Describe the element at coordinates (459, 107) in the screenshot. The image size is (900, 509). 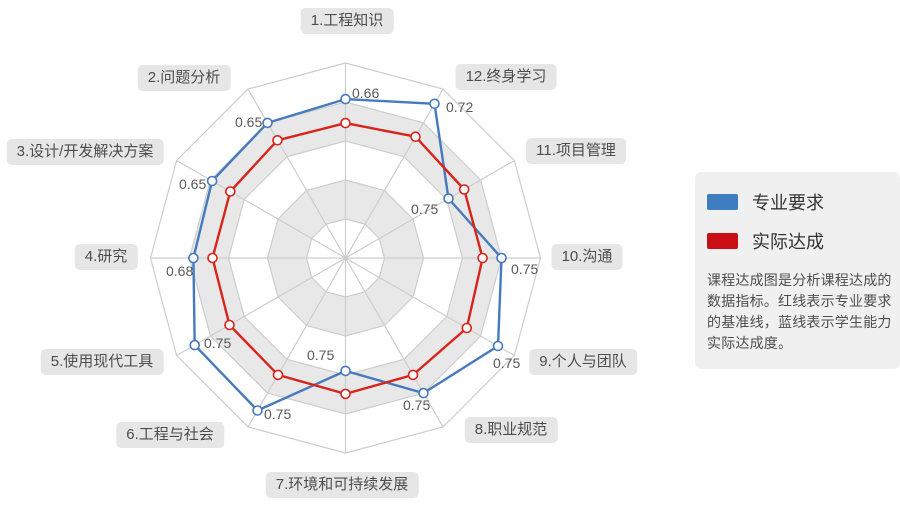
I see `value-label: 0.72` at that location.